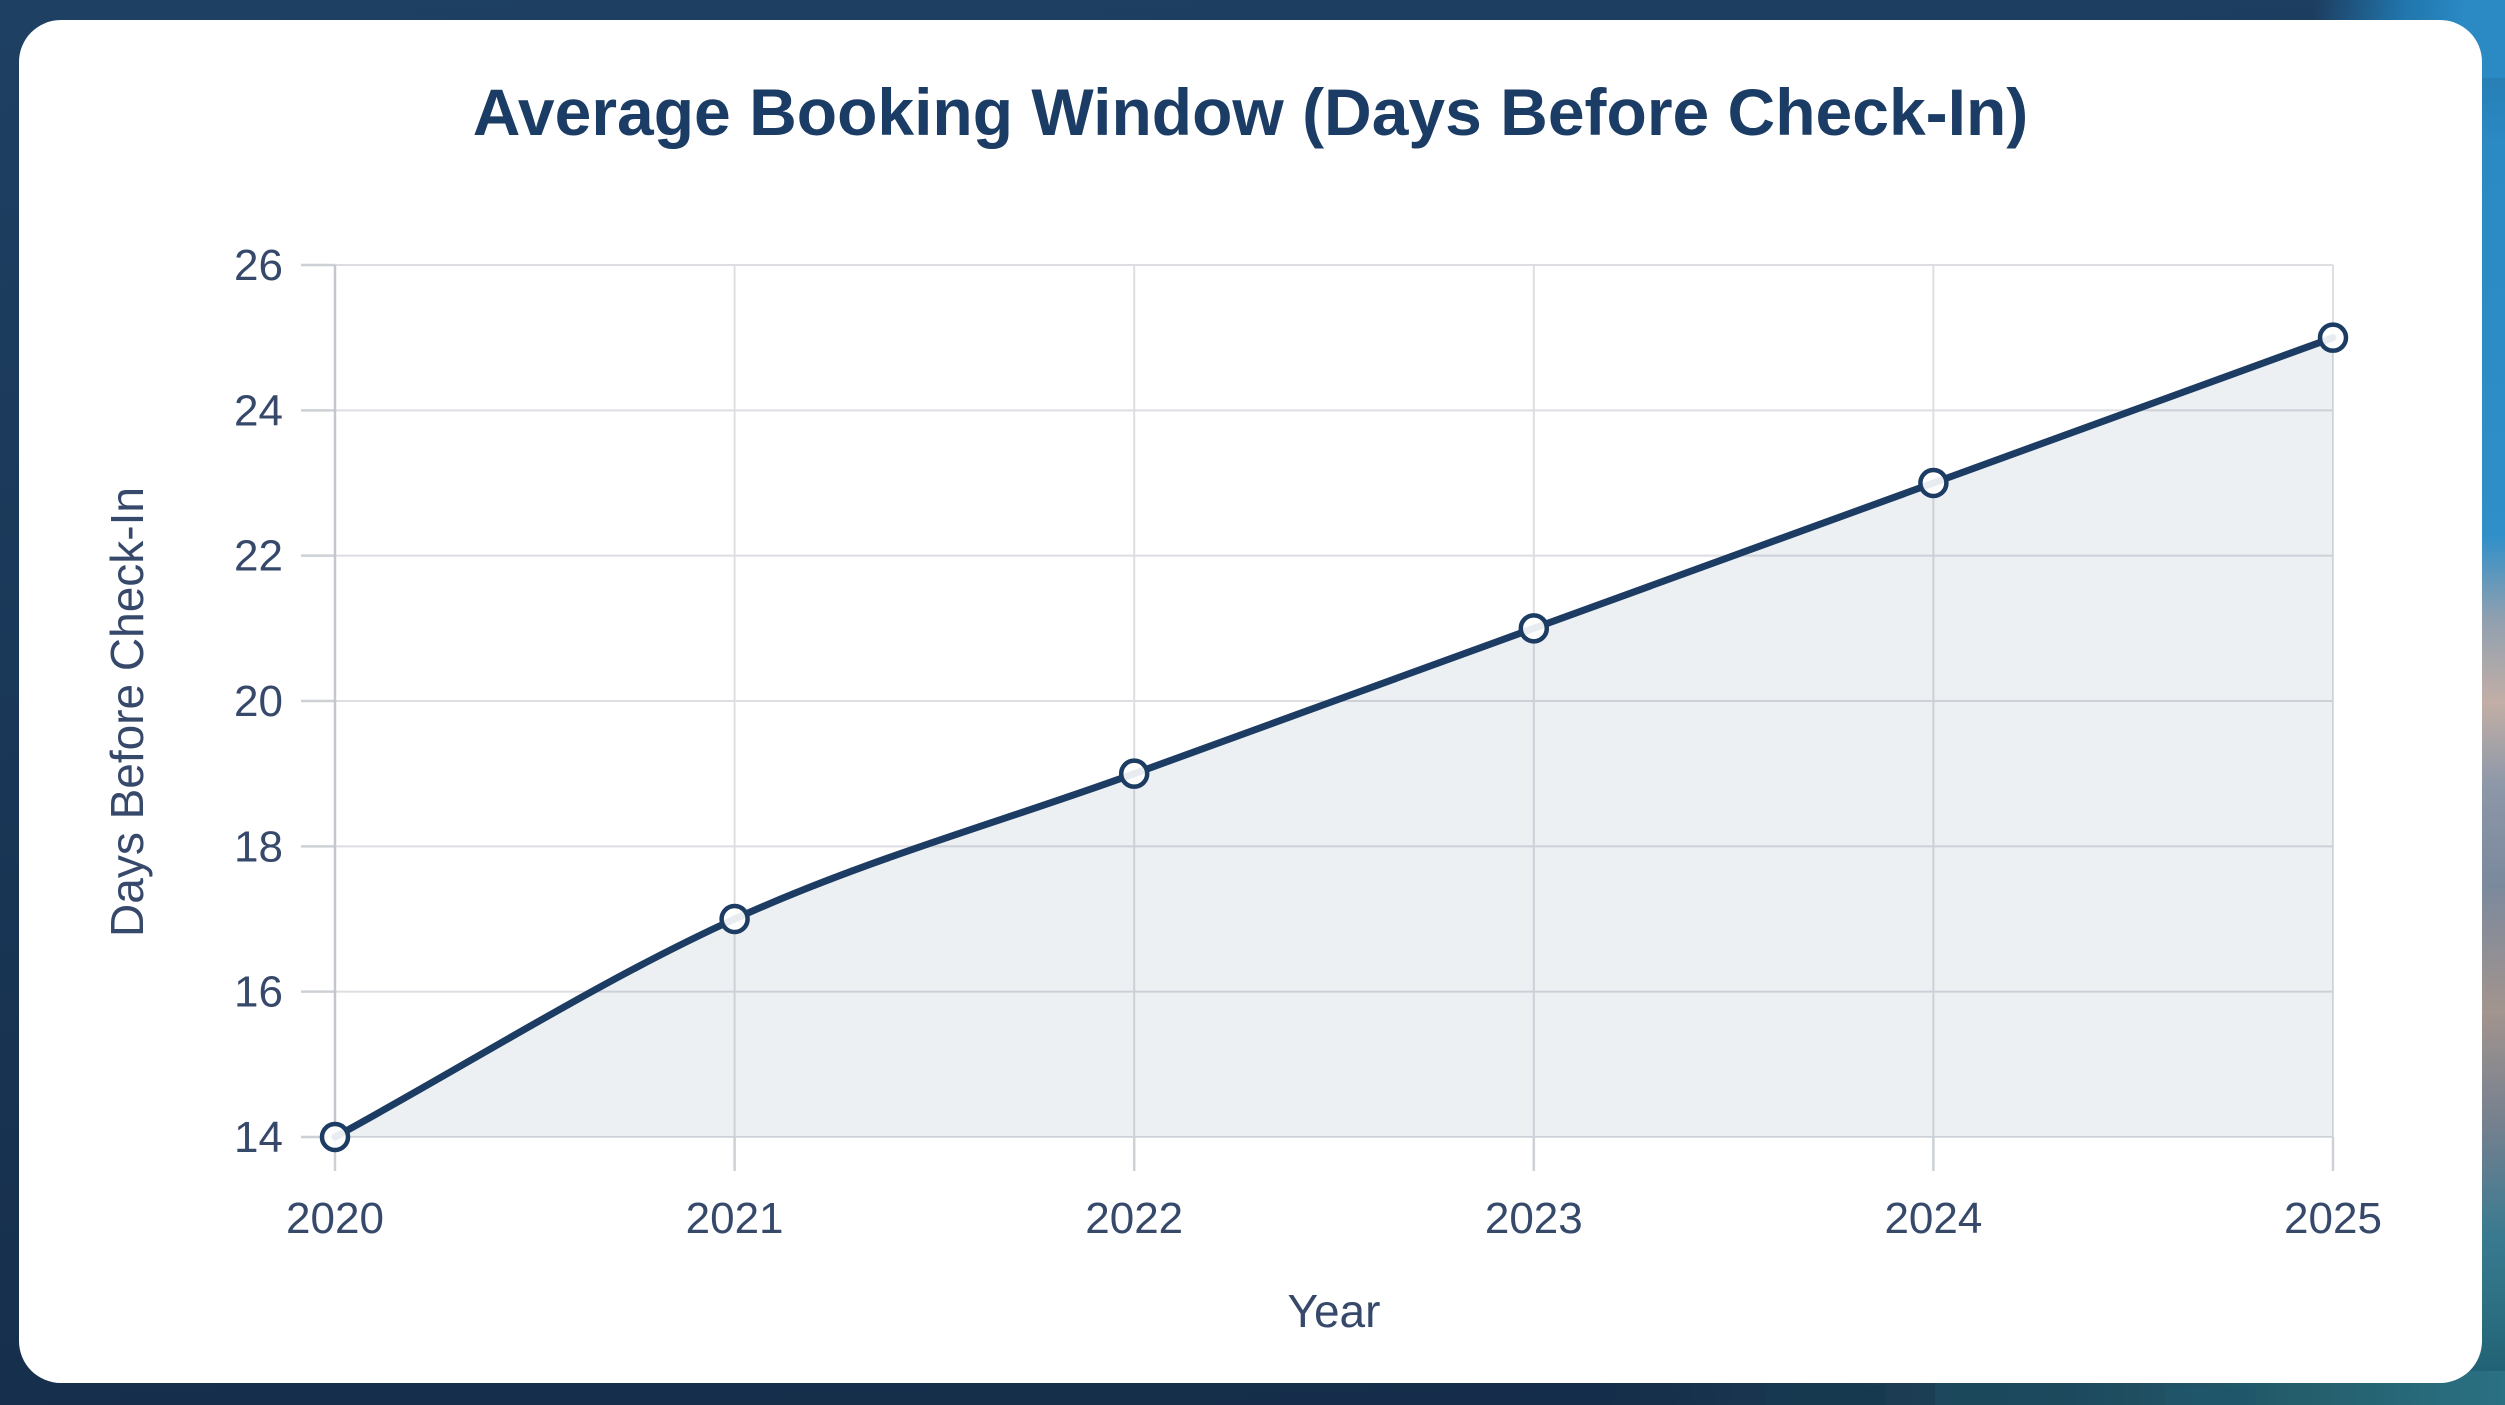  I want to click on x-tick-label: 2025, so click(2333, 1218).